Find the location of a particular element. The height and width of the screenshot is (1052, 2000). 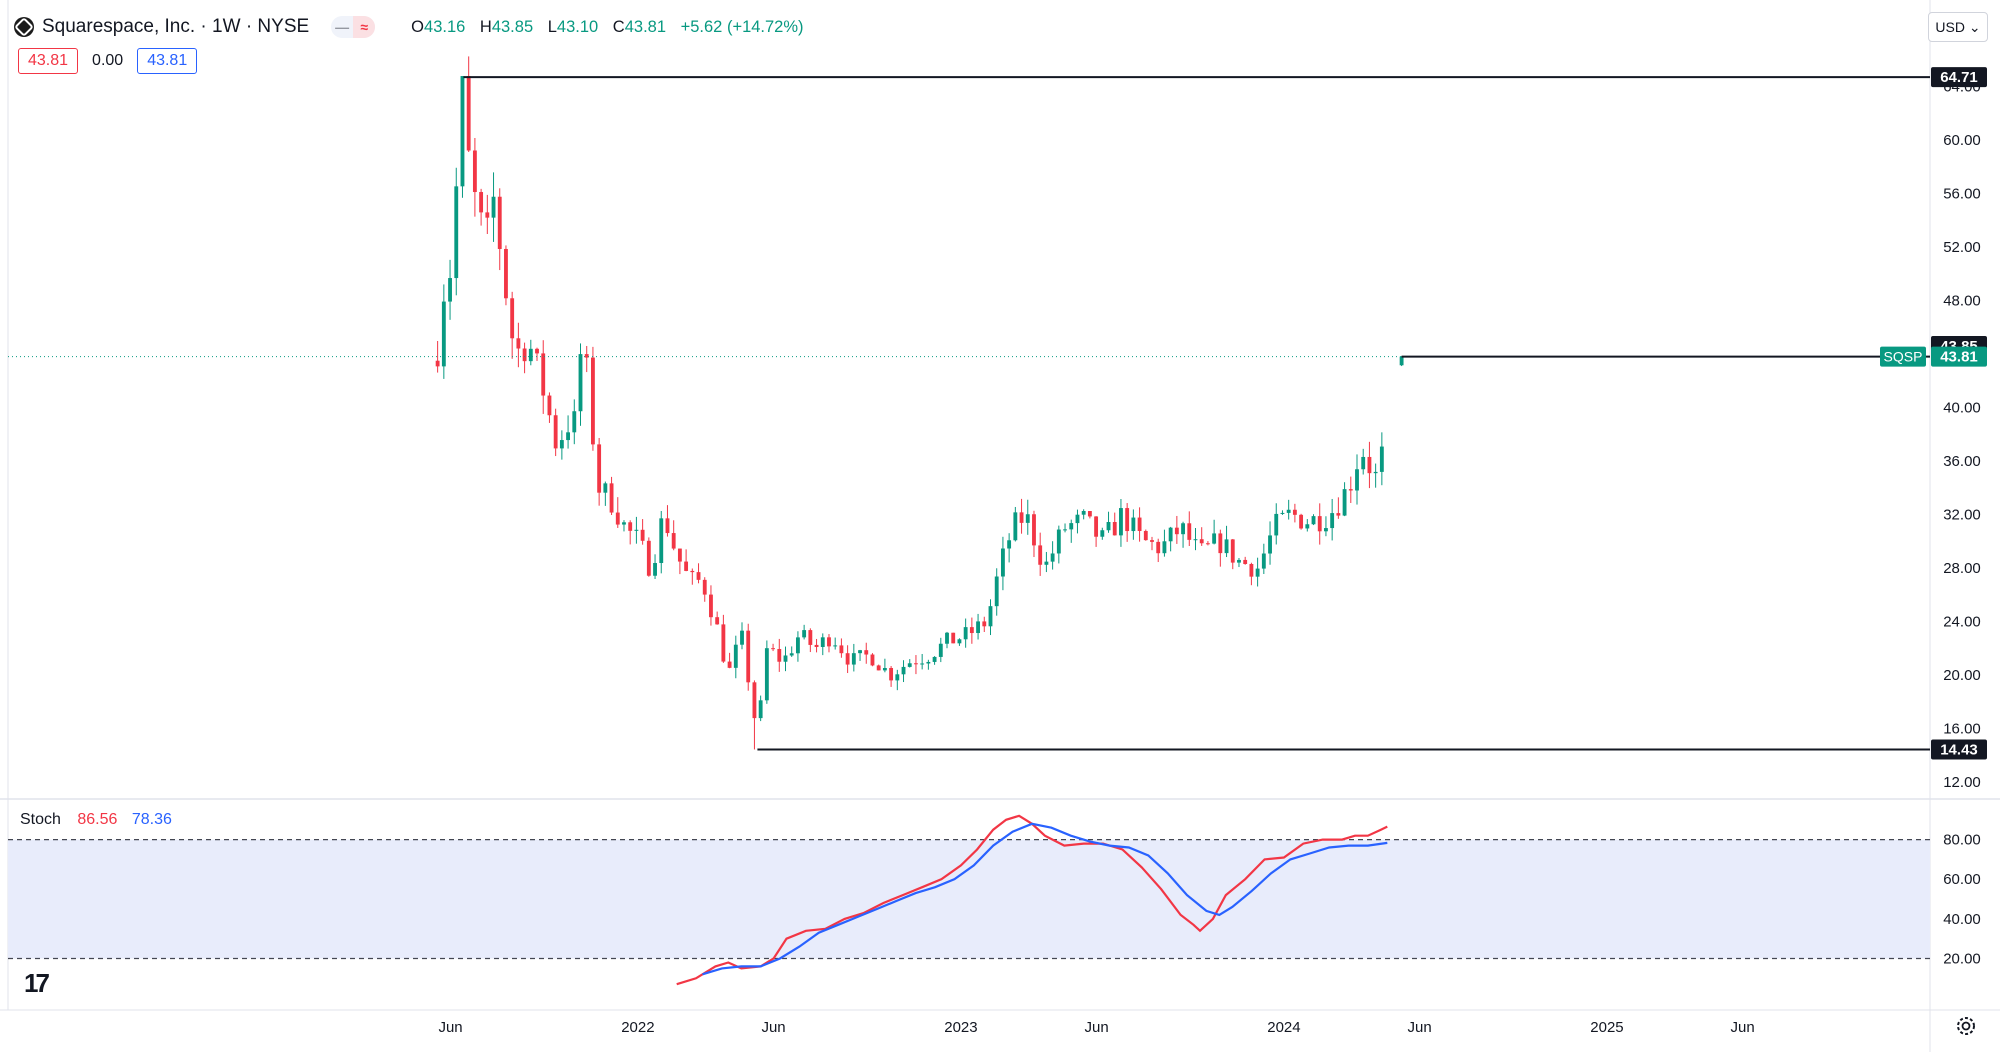

market-status-pill: — ≈ is located at coordinates (353, 27).